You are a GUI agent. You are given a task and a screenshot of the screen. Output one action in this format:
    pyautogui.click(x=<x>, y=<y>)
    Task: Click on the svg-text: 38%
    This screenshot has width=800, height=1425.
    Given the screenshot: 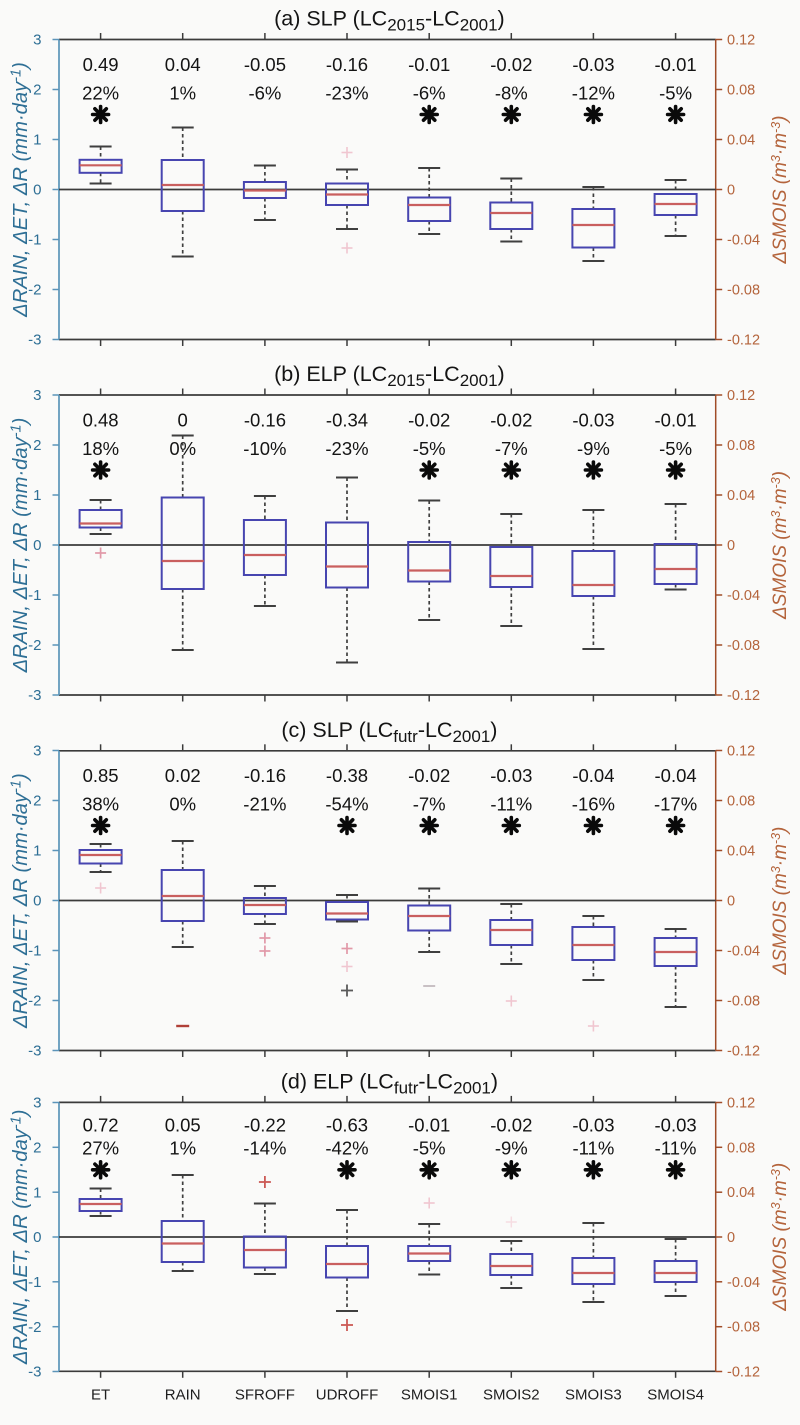 What is the action you would take?
    pyautogui.click(x=100, y=804)
    